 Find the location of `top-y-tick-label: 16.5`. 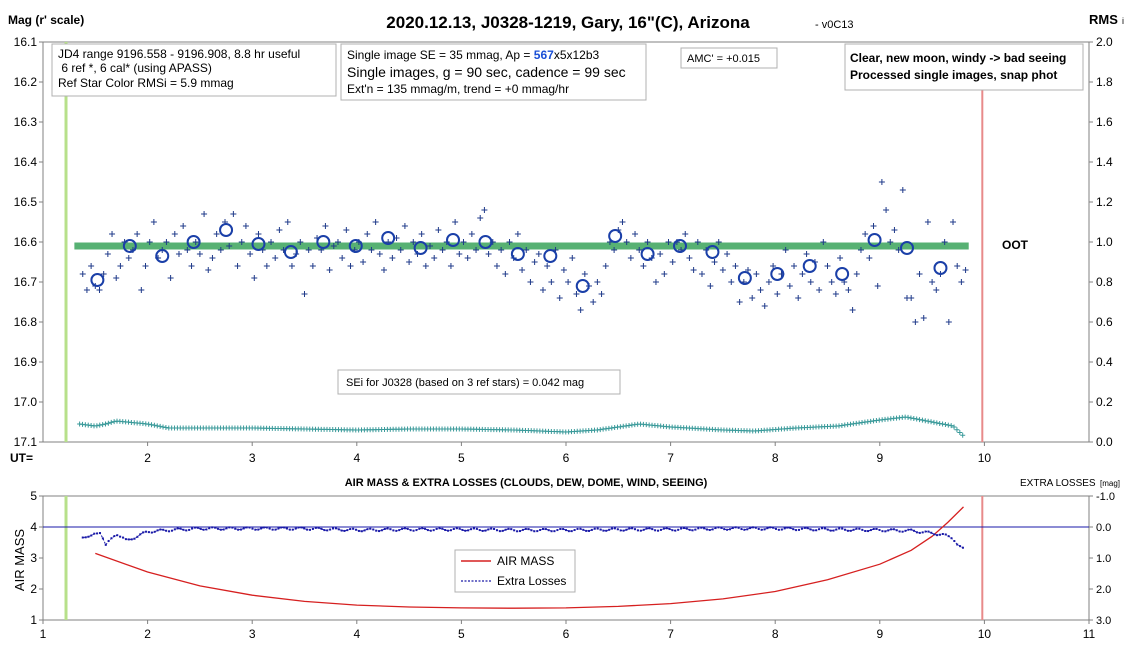

top-y-tick-label: 16.5 is located at coordinates (26, 202).